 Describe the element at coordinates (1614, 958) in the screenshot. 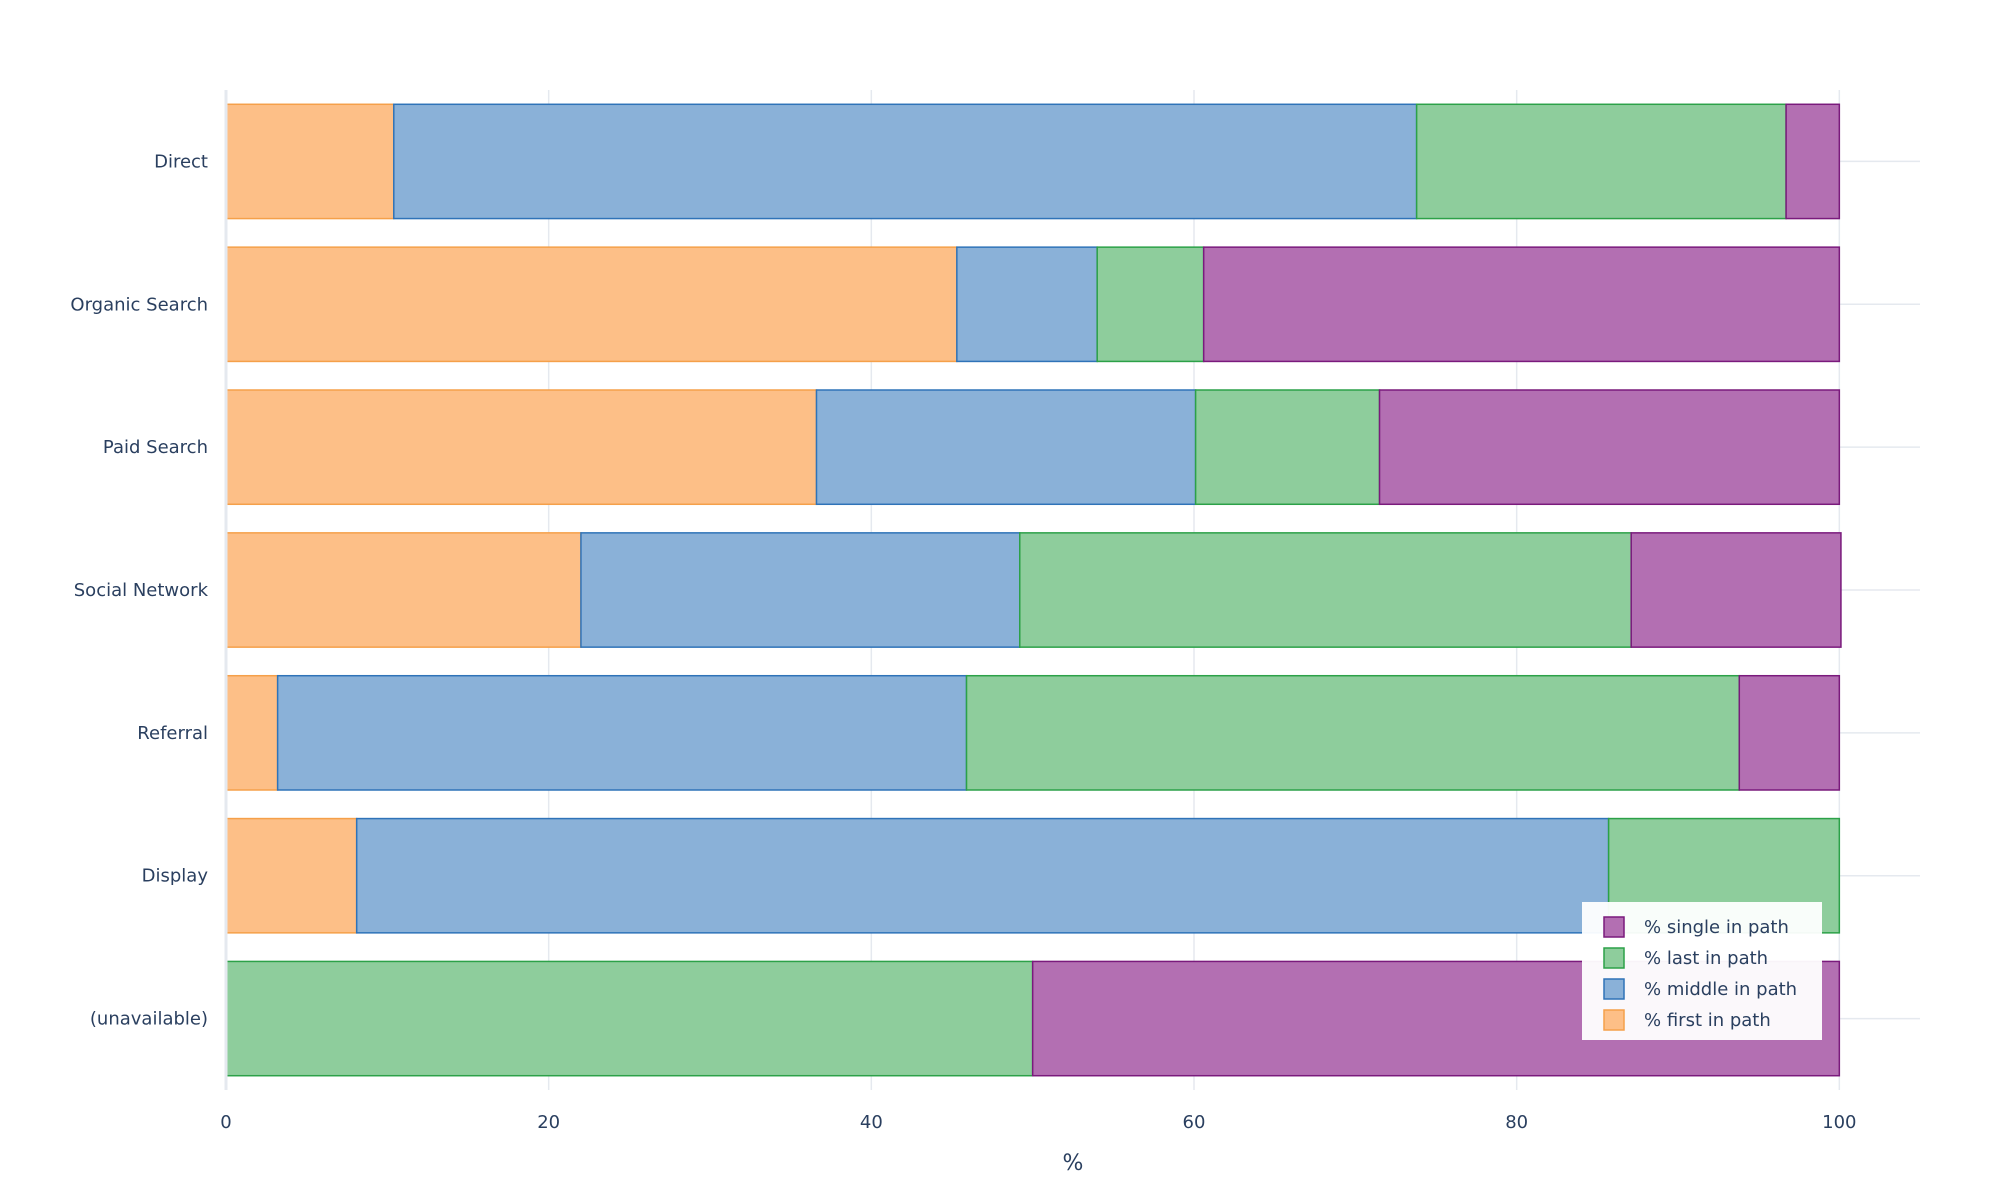

I see `legend-swatch-last-in-path` at that location.